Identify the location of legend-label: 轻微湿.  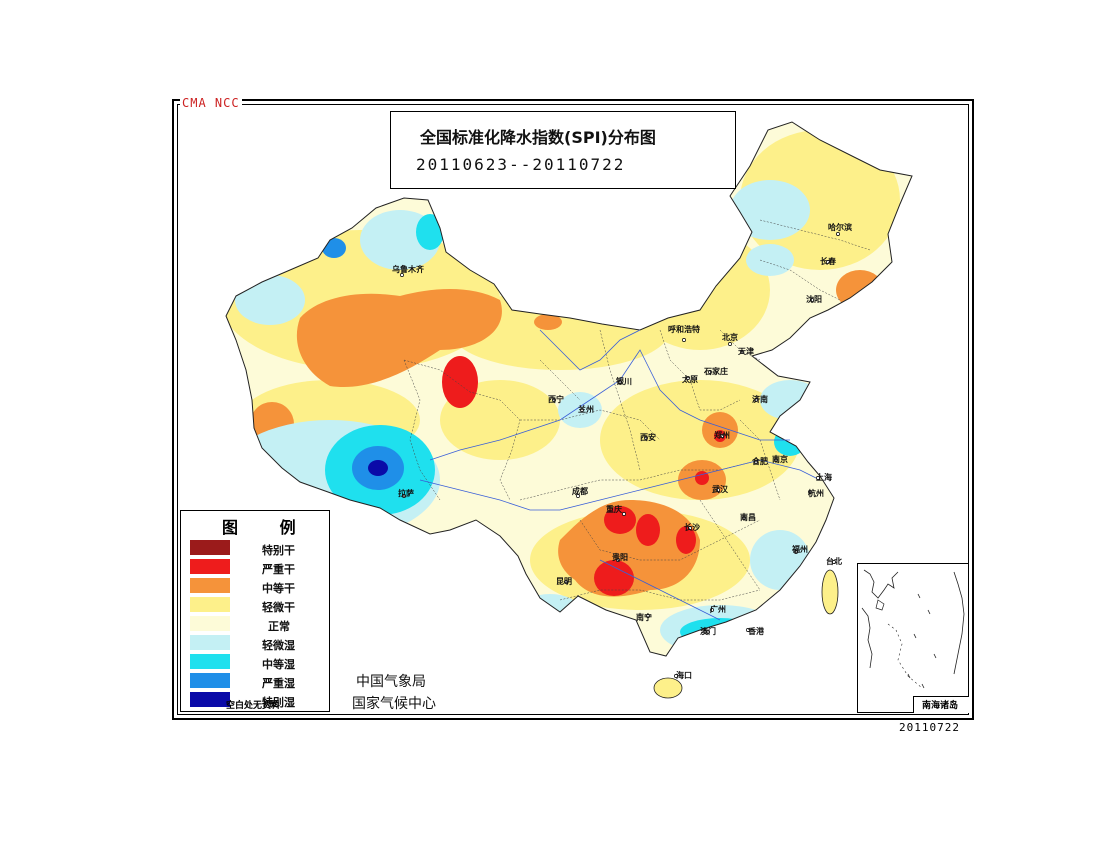
(278, 645).